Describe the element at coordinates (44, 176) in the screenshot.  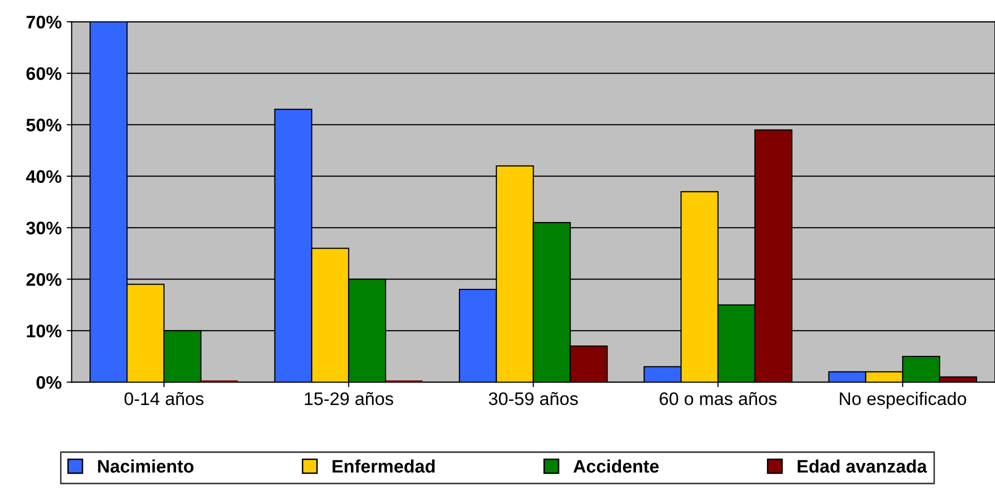
I see `y-tick-label: 40%` at that location.